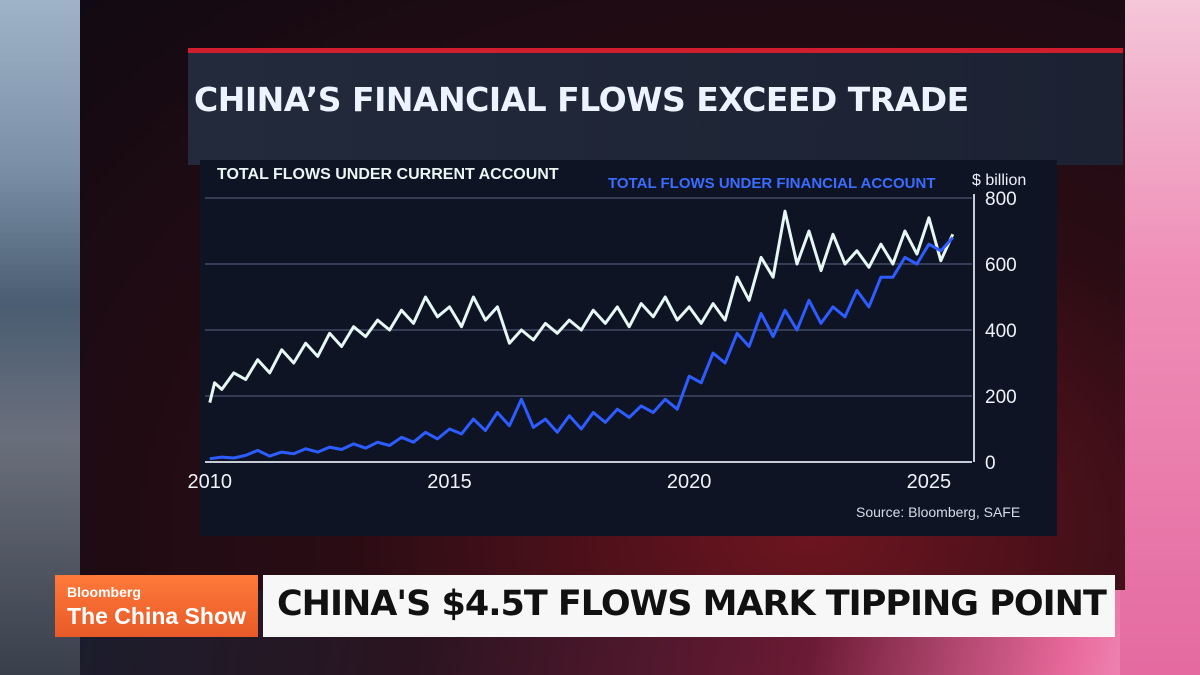  Describe the element at coordinates (990, 463) in the screenshot. I see `y-tick-label: 0` at that location.